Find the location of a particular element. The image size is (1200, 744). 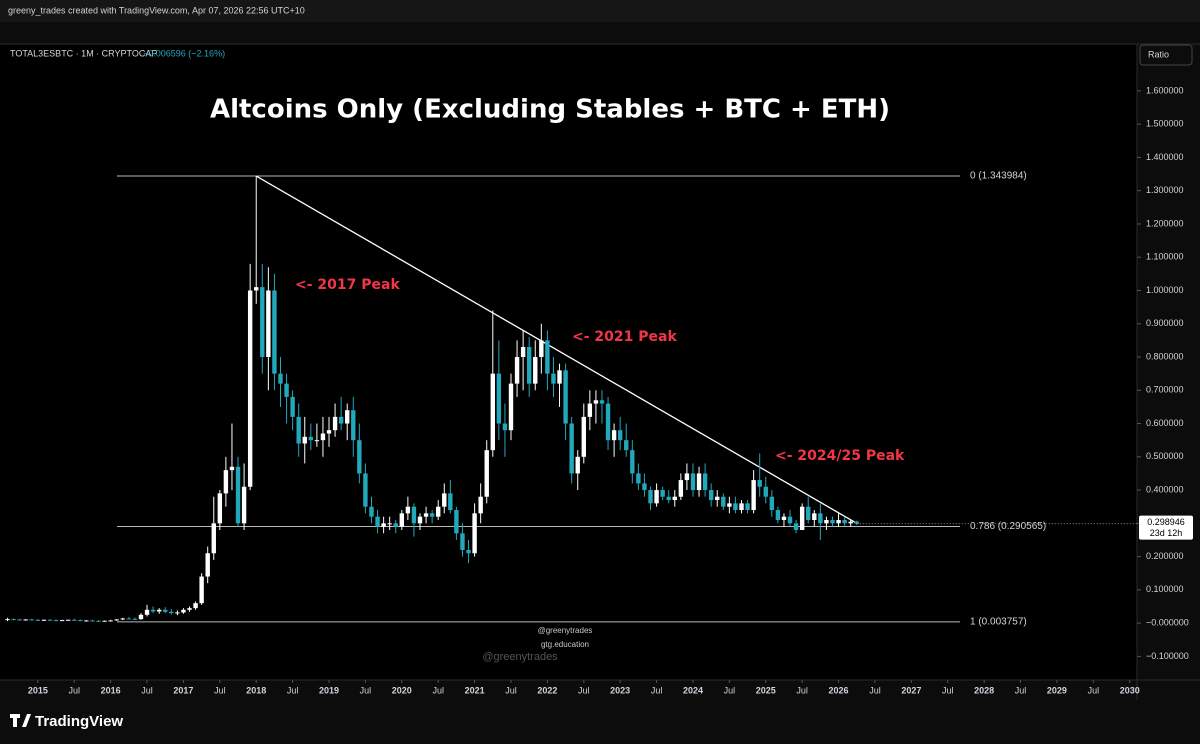

y-tick-label: 1.200000 is located at coordinates (1165, 223).